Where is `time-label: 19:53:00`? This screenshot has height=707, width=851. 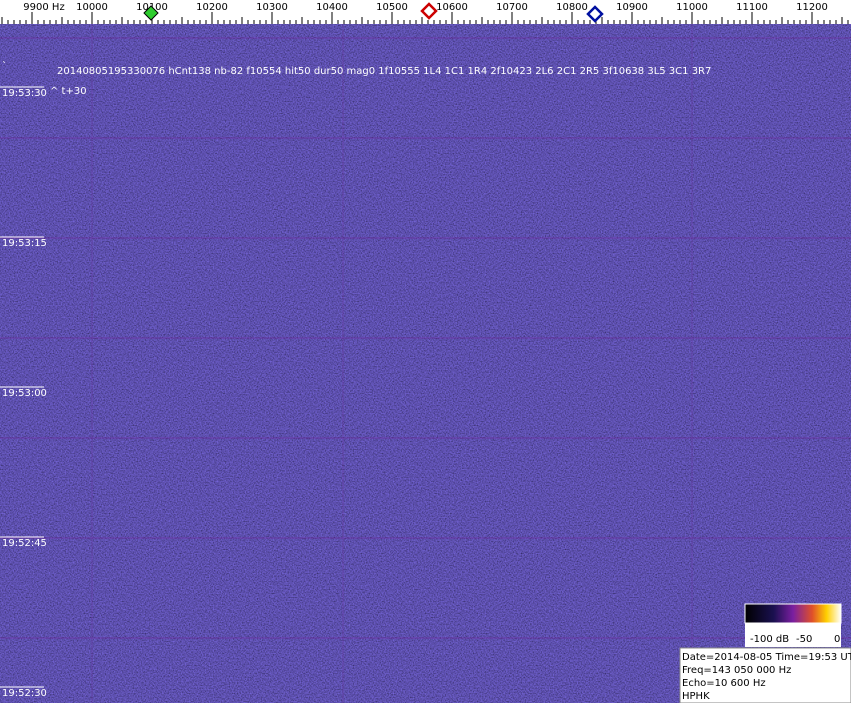 time-label: 19:53:00 is located at coordinates (24, 393).